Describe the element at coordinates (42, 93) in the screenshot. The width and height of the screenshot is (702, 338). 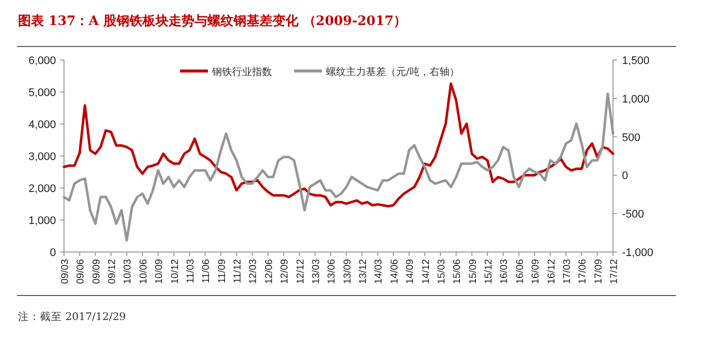
I see `y-tick-label: 5,000` at that location.